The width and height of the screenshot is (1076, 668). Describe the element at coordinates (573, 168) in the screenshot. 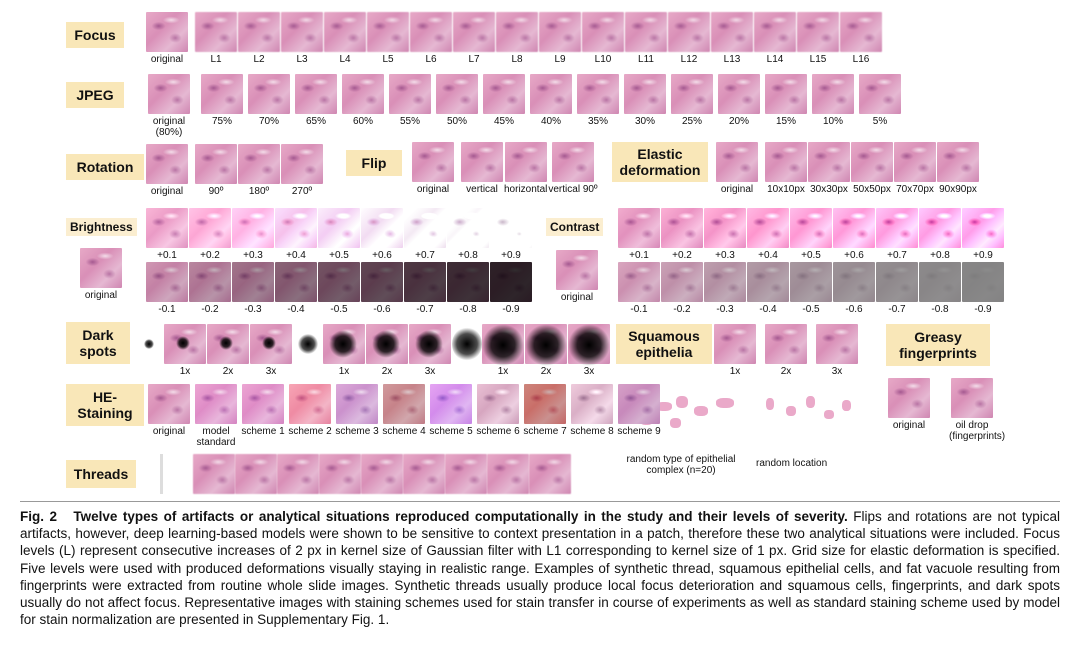

I see `tile-cell: vertical 90º` at that location.